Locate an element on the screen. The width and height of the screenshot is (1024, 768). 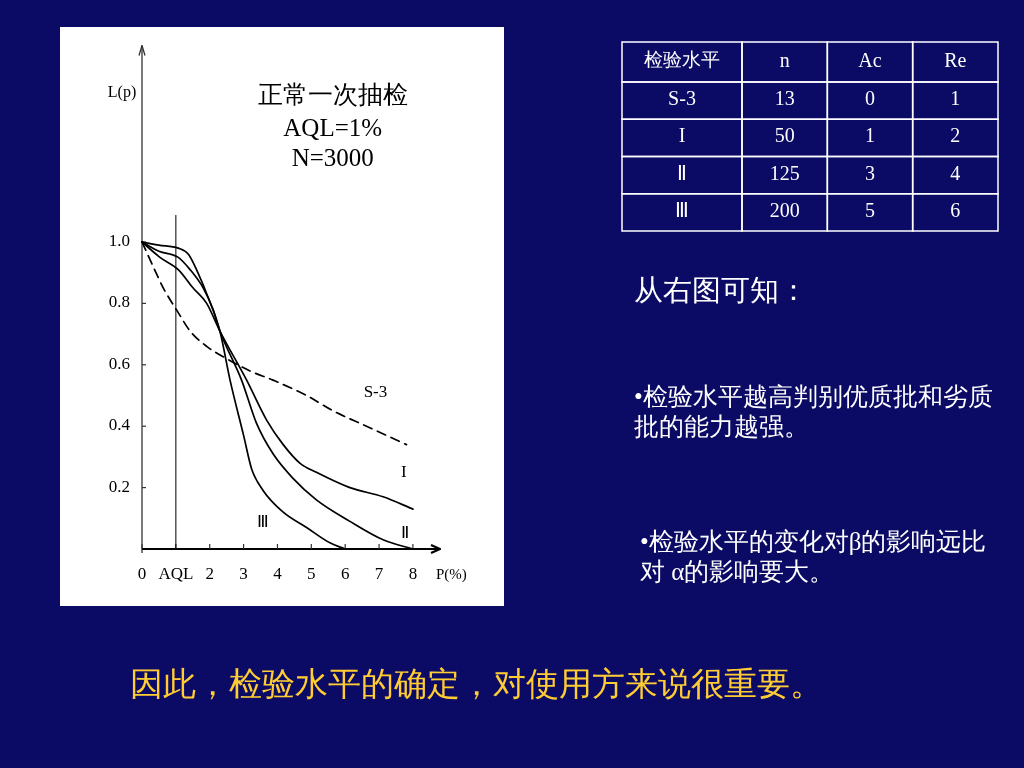
cell: 13 is located at coordinates (785, 100).